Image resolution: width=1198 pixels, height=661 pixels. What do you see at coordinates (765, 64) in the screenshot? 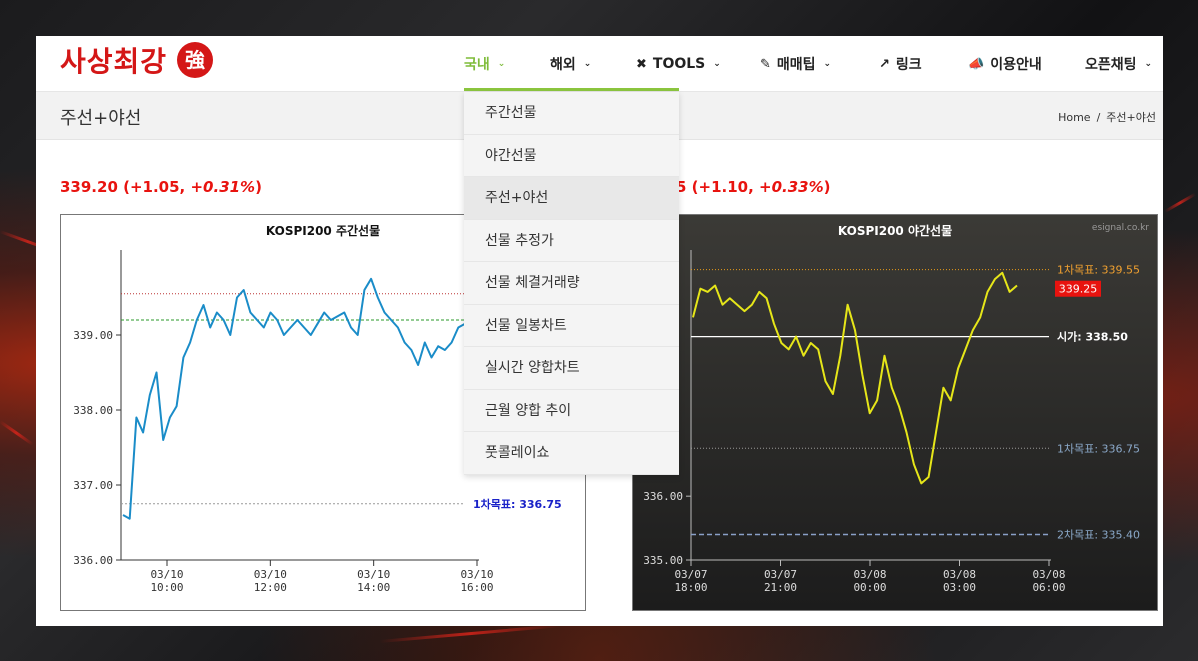
I see `edit-icon: ✎` at bounding box center [765, 64].